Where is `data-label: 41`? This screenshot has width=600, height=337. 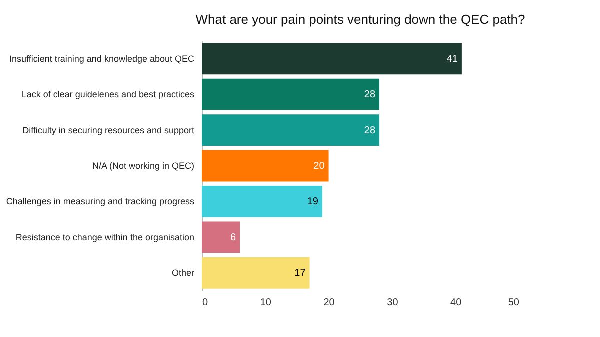 data-label: 41 is located at coordinates (452, 59).